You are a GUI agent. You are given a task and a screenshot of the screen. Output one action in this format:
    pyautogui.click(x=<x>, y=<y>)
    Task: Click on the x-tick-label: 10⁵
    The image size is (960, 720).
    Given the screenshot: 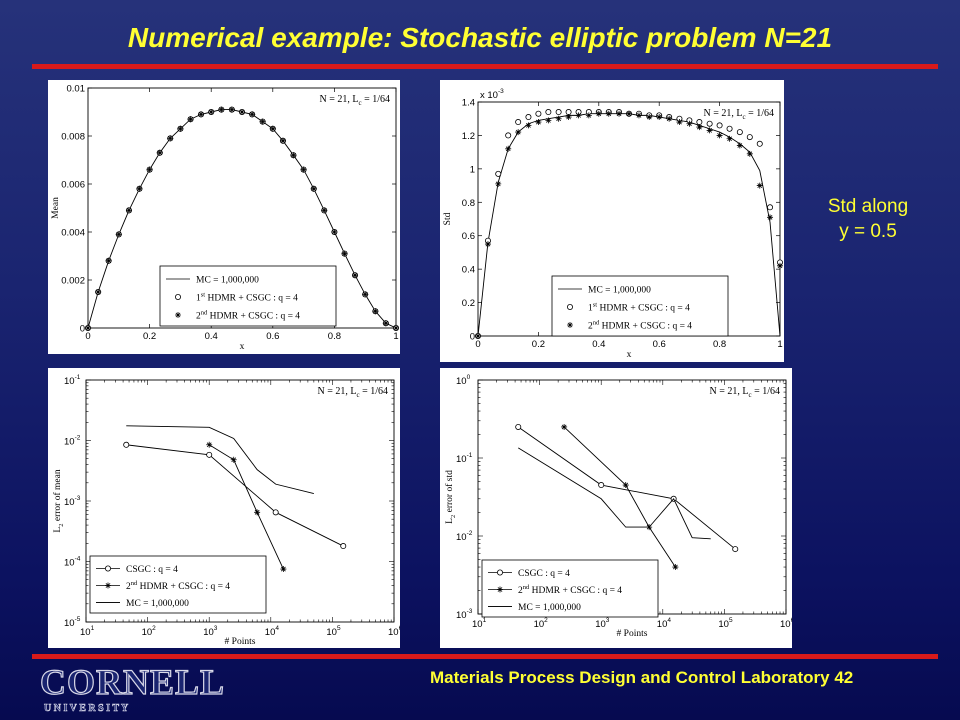 What is the action you would take?
    pyautogui.click(x=333, y=631)
    